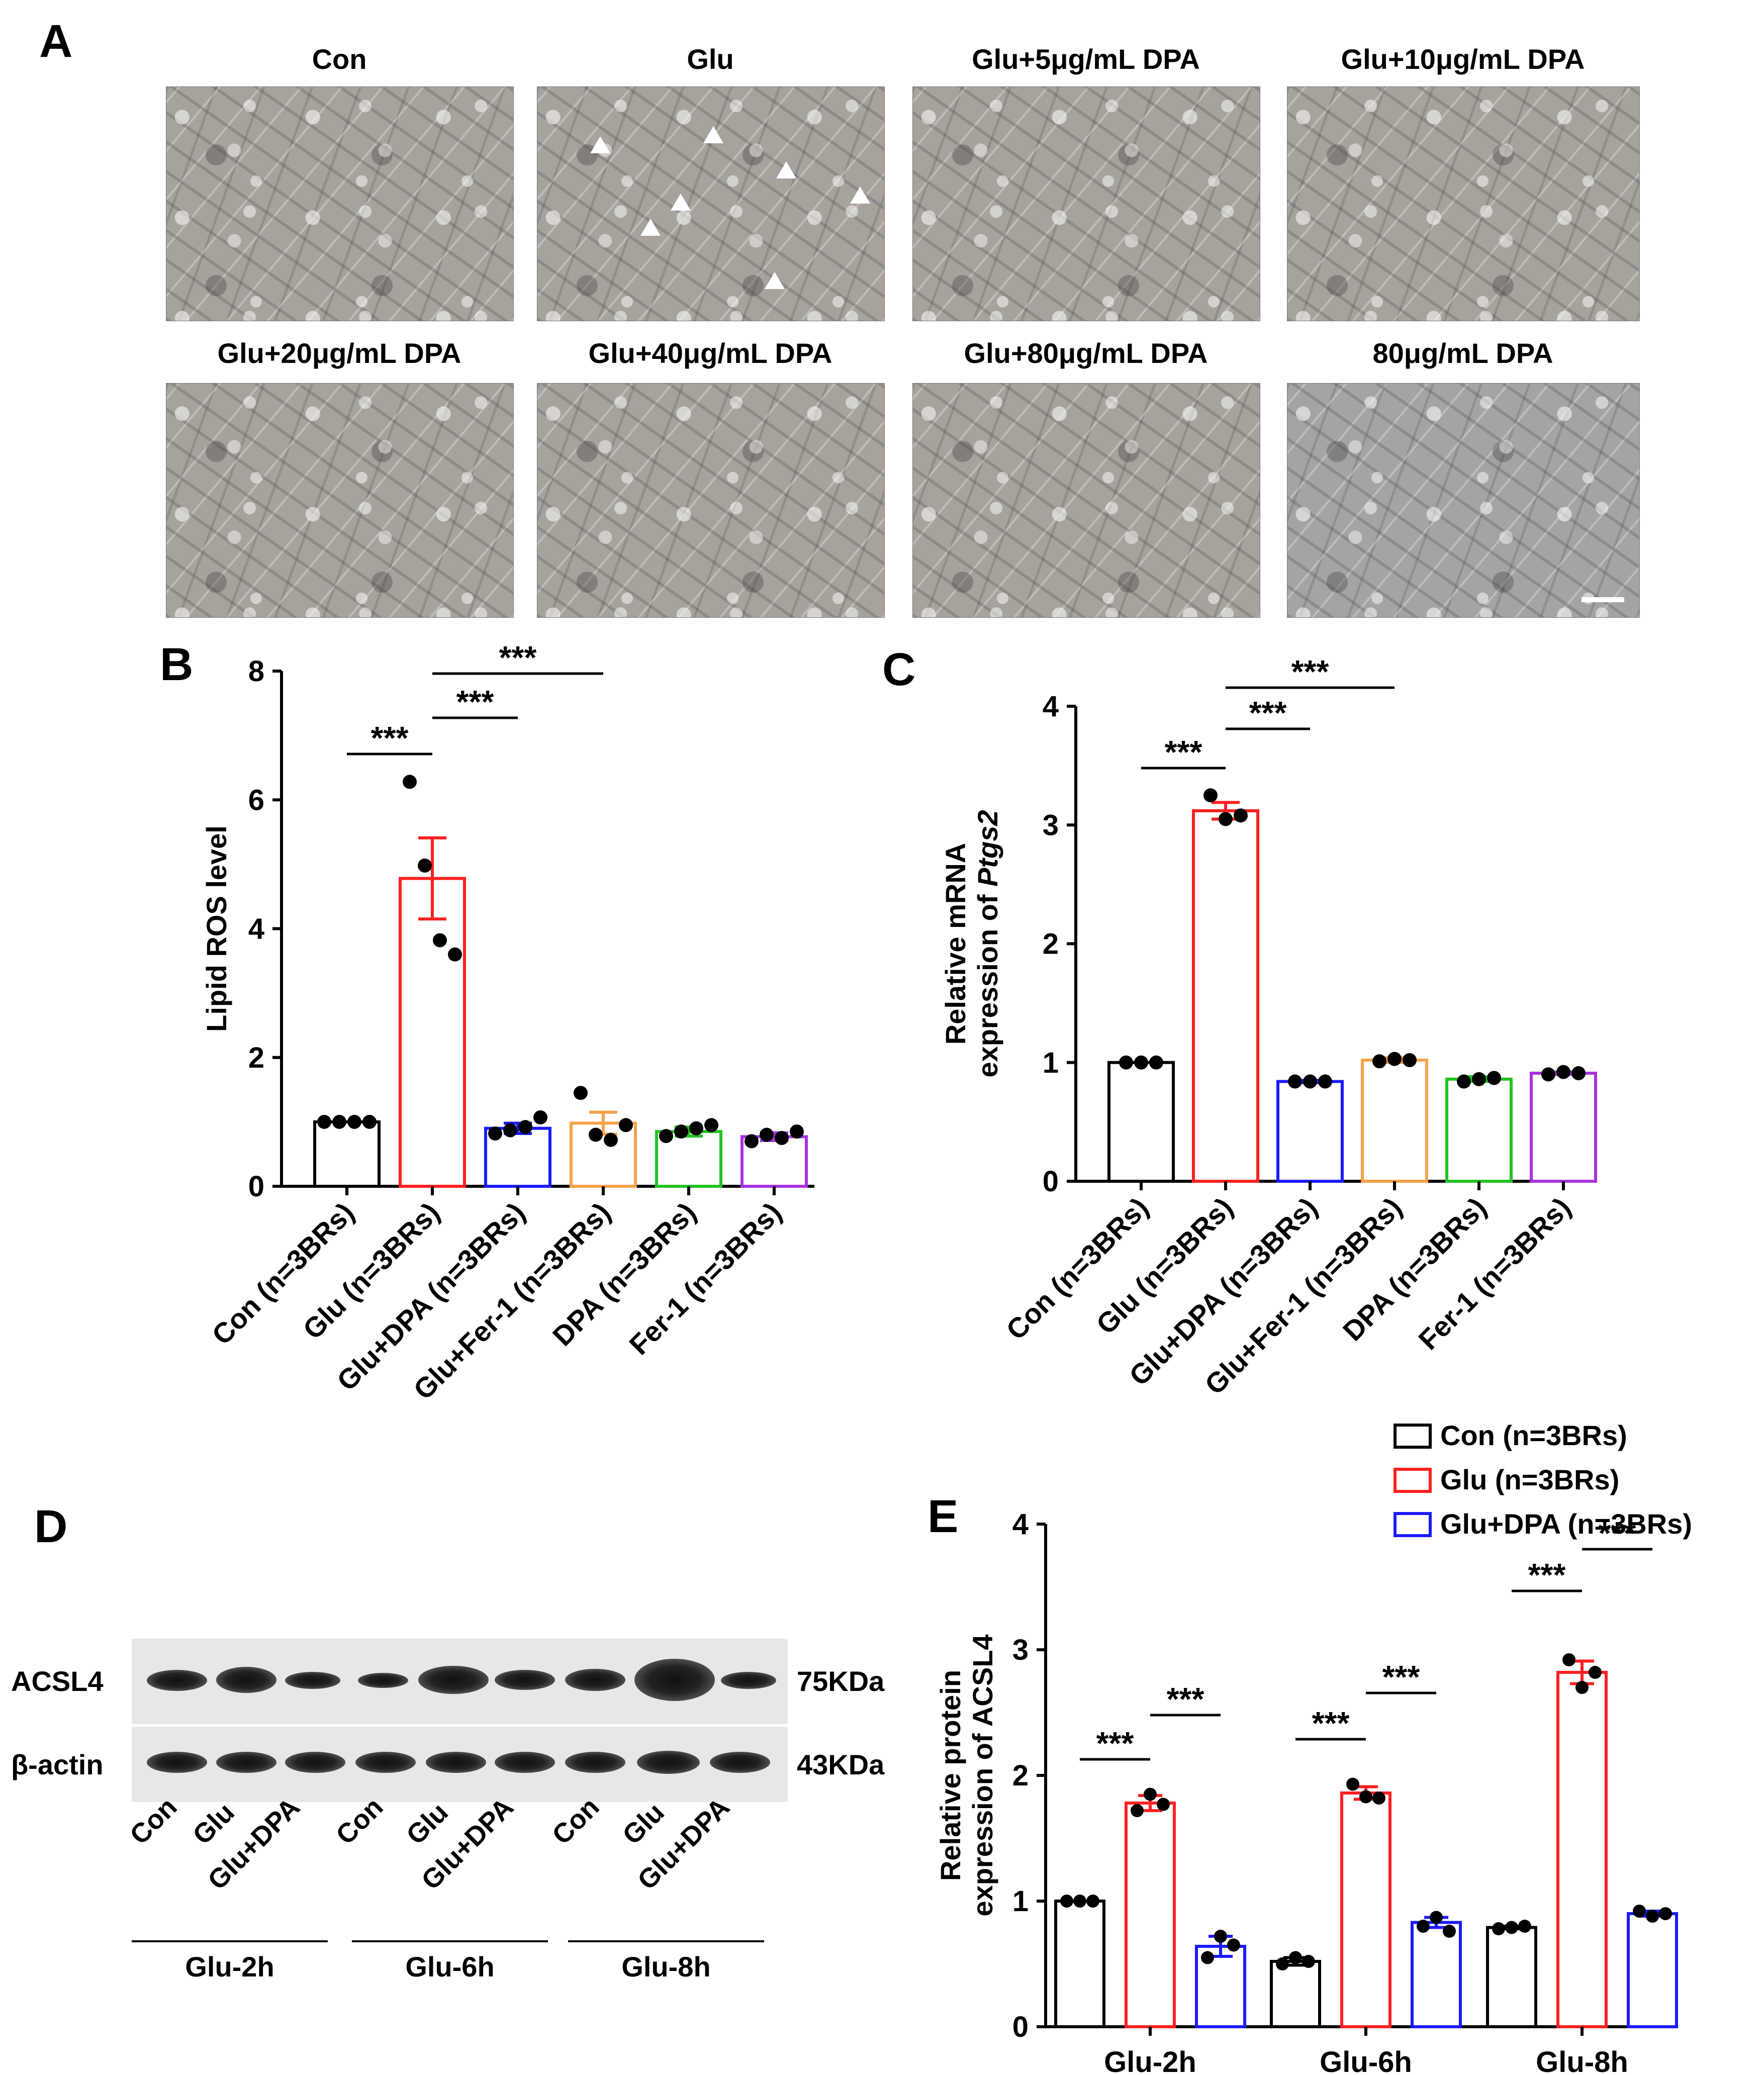 This screenshot has height=2075, width=1764. What do you see at coordinates (1020, 2027) in the screenshot?
I see `y-tick-label: 0` at bounding box center [1020, 2027].